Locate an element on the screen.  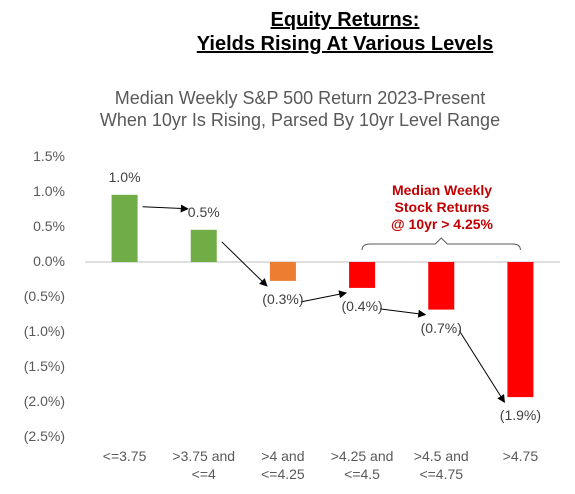
y-tick-label: (1.5%) is located at coordinates (44, 366).